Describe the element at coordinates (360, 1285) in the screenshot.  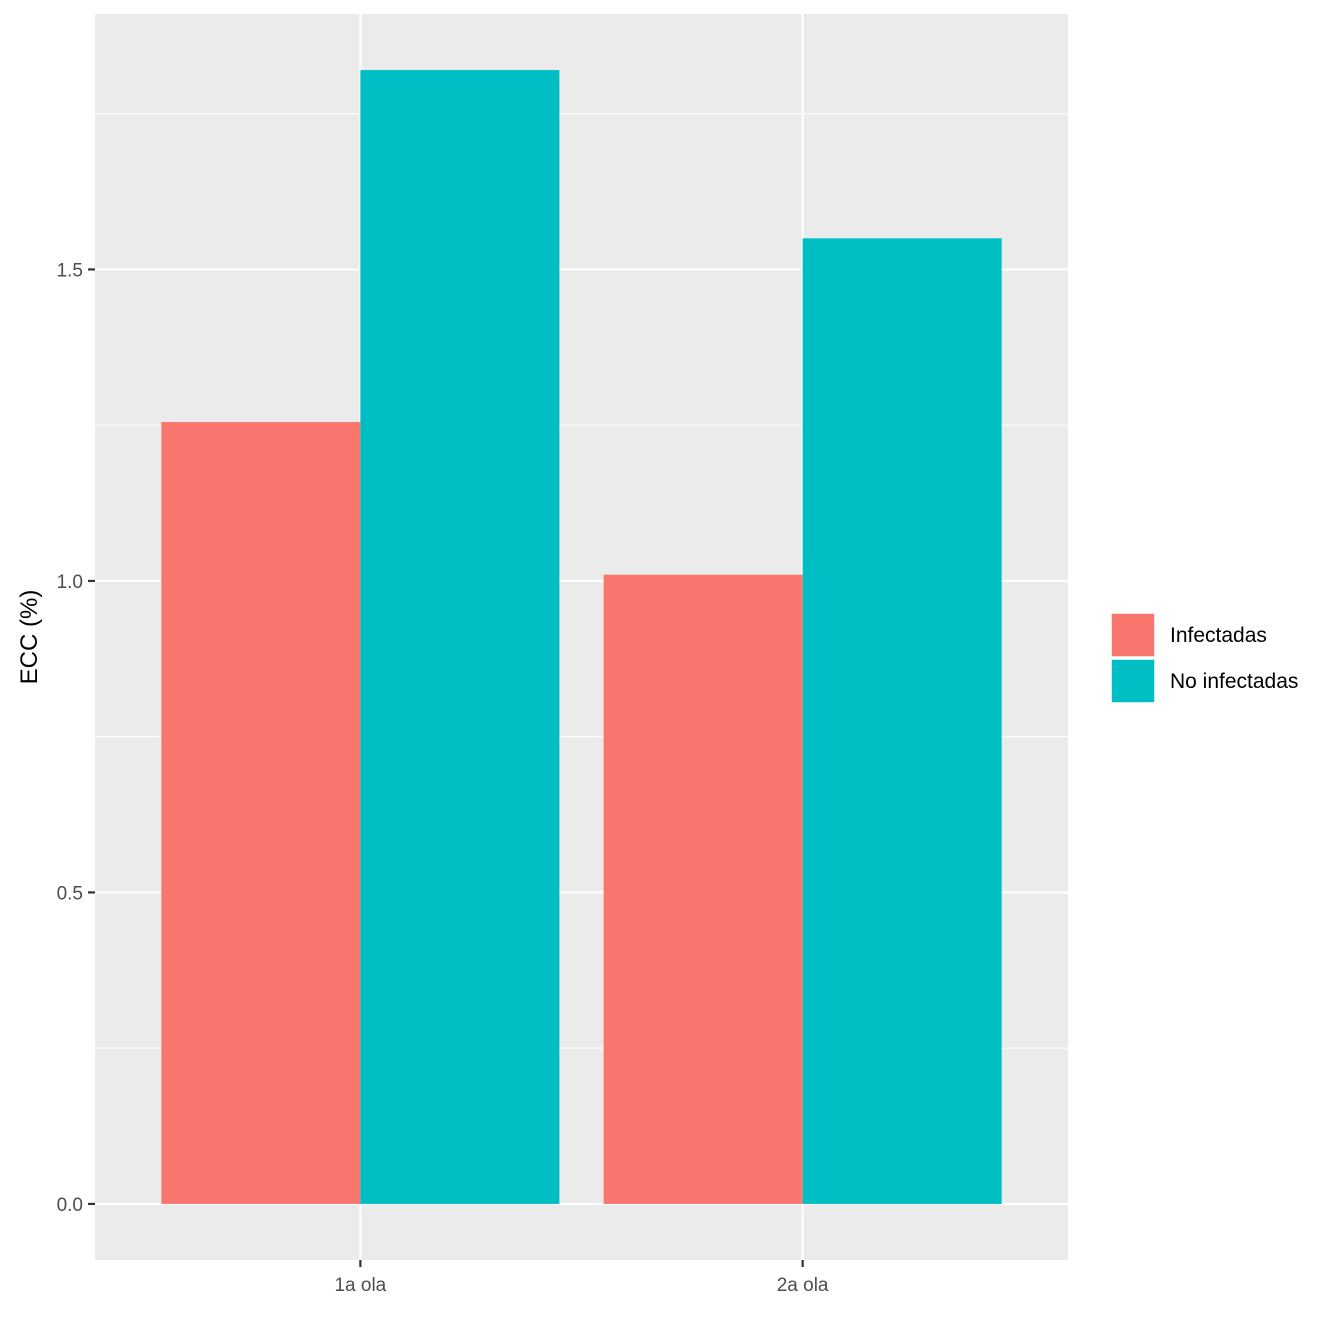
I see `x-tick-label: 1a ola` at that location.